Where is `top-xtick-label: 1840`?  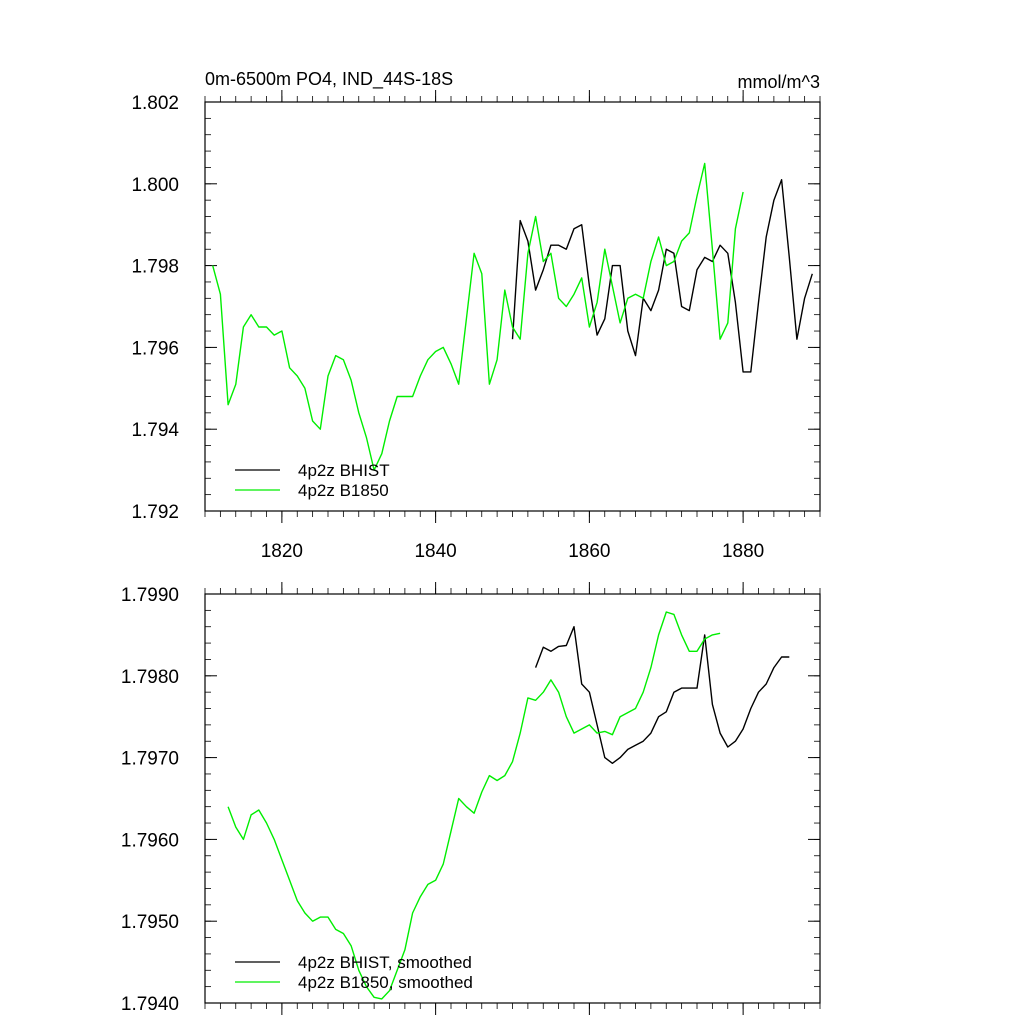
top-xtick-label: 1840 is located at coordinates (435, 551).